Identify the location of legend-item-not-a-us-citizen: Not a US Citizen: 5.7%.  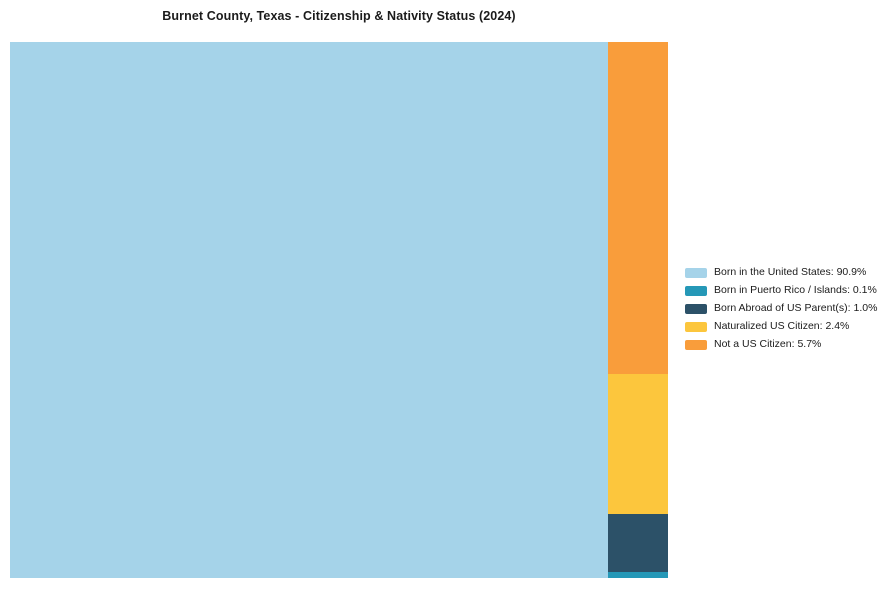
(781, 344).